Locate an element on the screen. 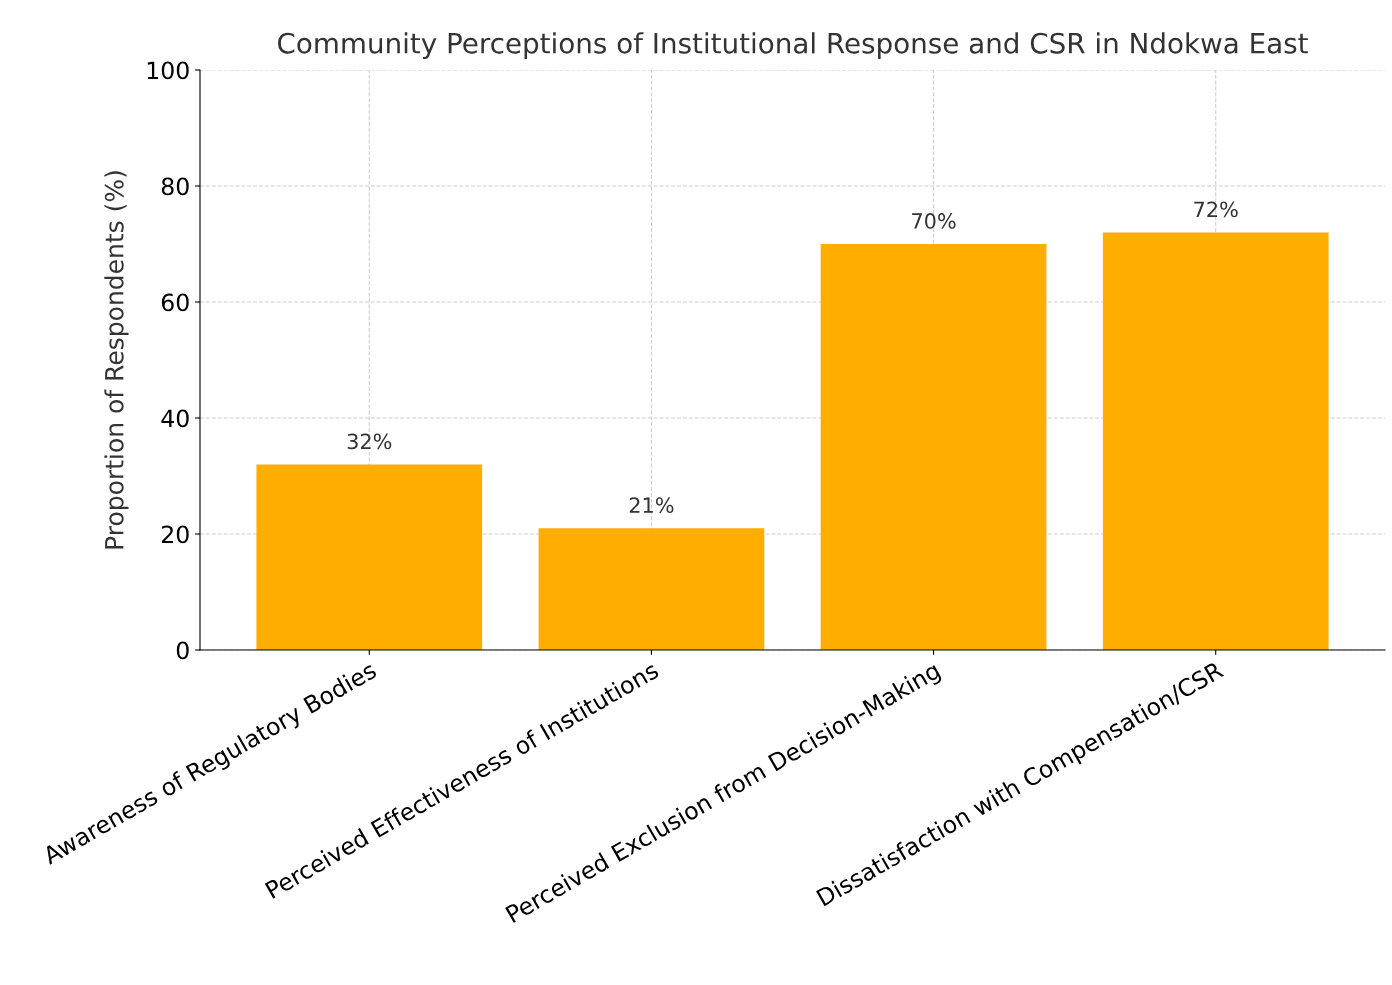  chart-title: Community Perceptions of Institutional Response and CSR in Ndokwa East is located at coordinates (793, 46).